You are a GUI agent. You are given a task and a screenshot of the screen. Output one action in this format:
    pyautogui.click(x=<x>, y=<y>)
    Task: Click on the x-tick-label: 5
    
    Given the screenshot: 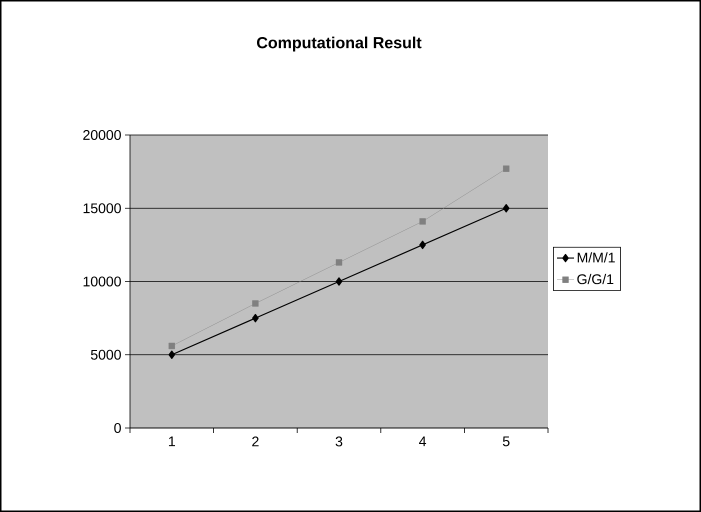 What is the action you would take?
    pyautogui.click(x=506, y=441)
    